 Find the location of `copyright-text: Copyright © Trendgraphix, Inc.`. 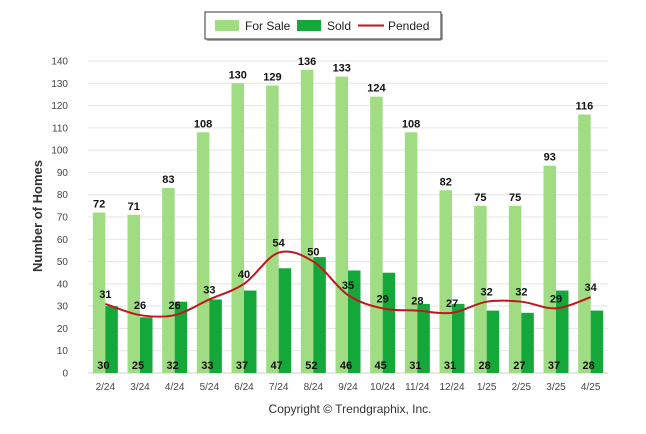

copyright-text: Copyright © Trendgraphix, Inc. is located at coordinates (350, 409).